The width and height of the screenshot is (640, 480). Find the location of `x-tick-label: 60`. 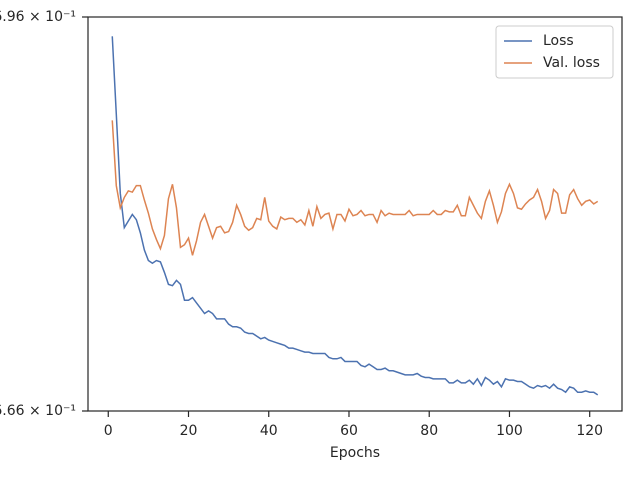

x-tick-label: 60 is located at coordinates (349, 431).